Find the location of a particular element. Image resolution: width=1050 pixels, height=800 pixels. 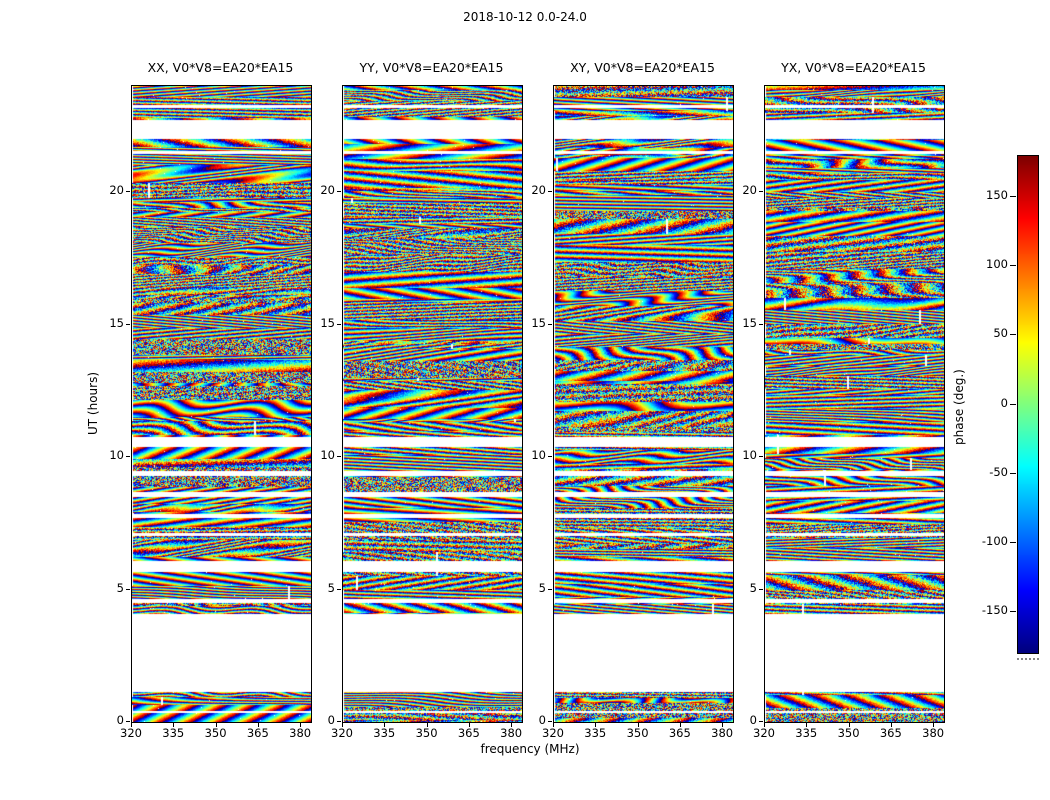

panel-title-XX: XX, V0*V8=EA20*EA15 is located at coordinates (220, 67).